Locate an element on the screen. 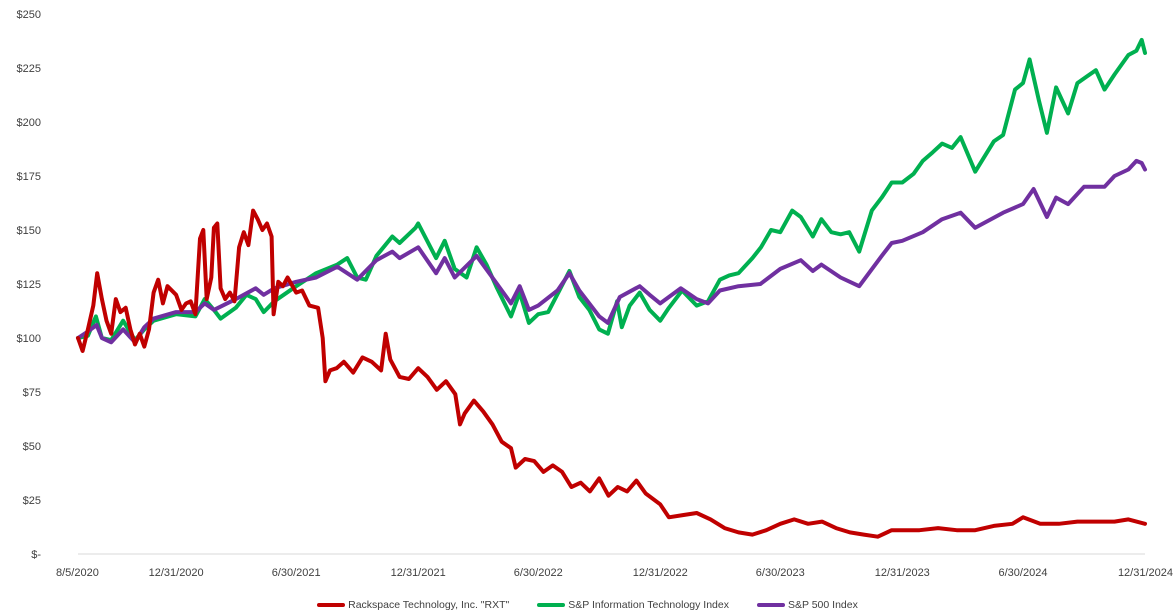 The image size is (1175, 612). legend-swatch-sp500 is located at coordinates (770, 604).